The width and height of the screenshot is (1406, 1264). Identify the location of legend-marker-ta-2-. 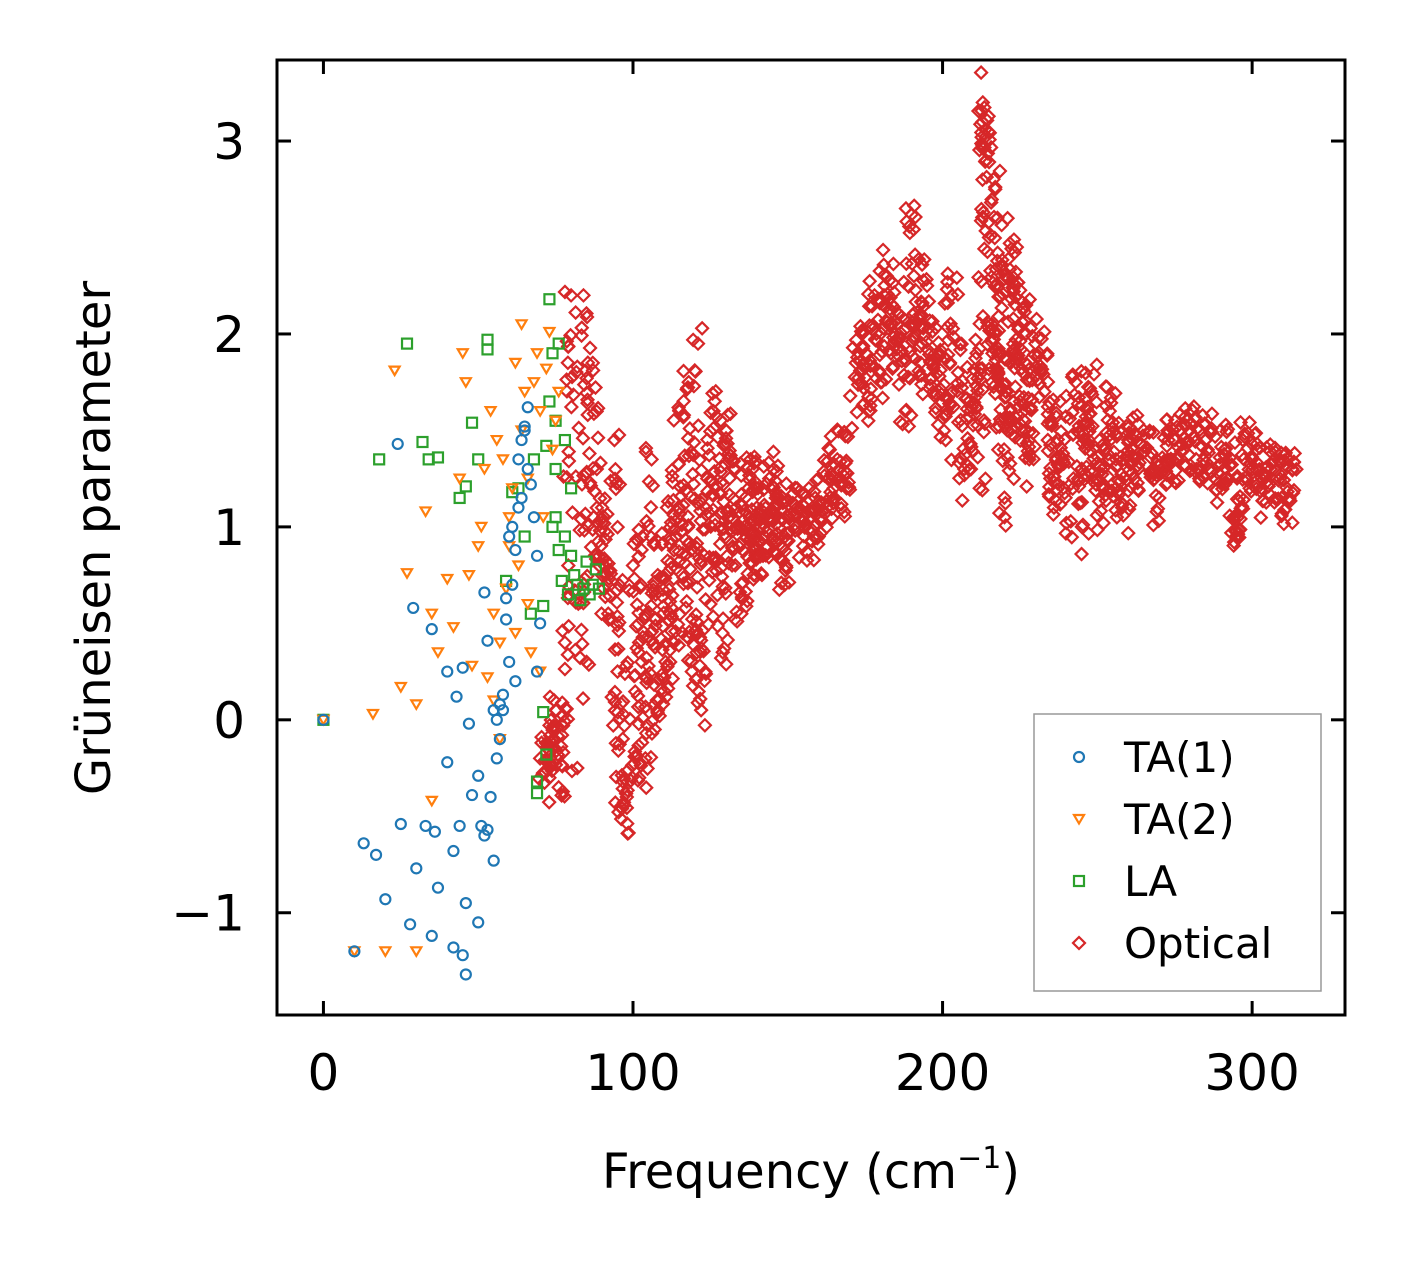
(1079, 819).